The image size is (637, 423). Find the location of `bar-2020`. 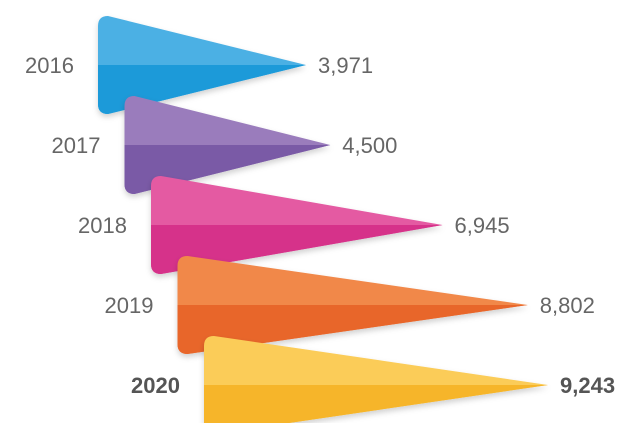

bar-2020 is located at coordinates (376, 379).